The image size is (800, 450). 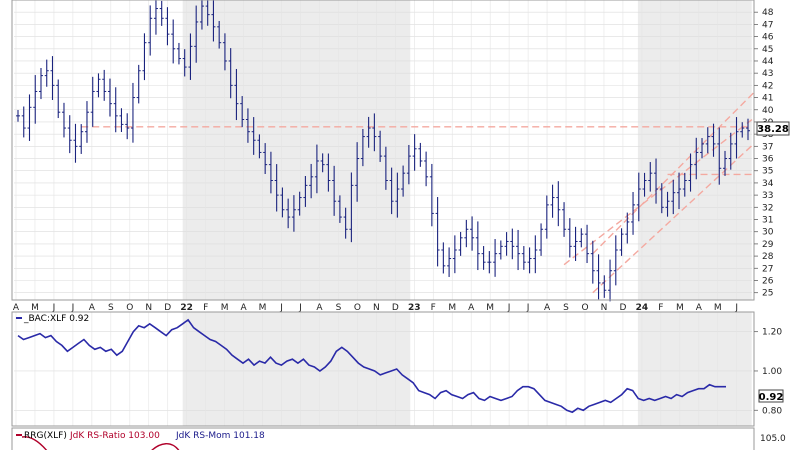 I want to click on ratio-y-axis: 0.80 1.00 1.20, so click(x=768, y=372).